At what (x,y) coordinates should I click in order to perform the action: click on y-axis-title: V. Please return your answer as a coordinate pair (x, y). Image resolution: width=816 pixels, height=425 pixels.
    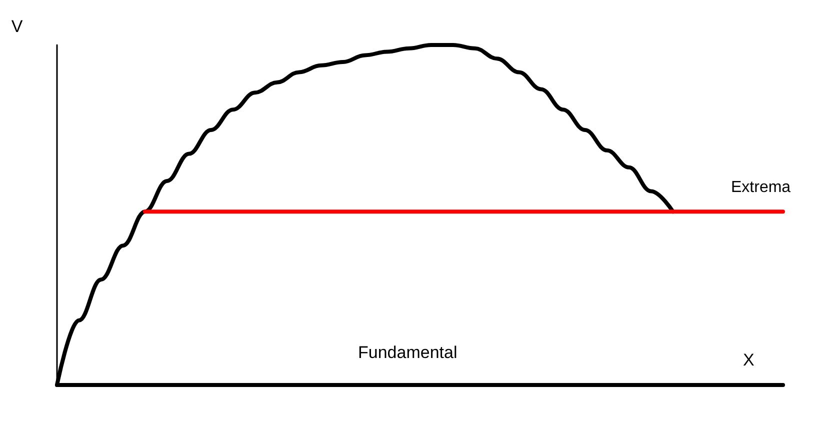
    Looking at the image, I should click on (17, 26).